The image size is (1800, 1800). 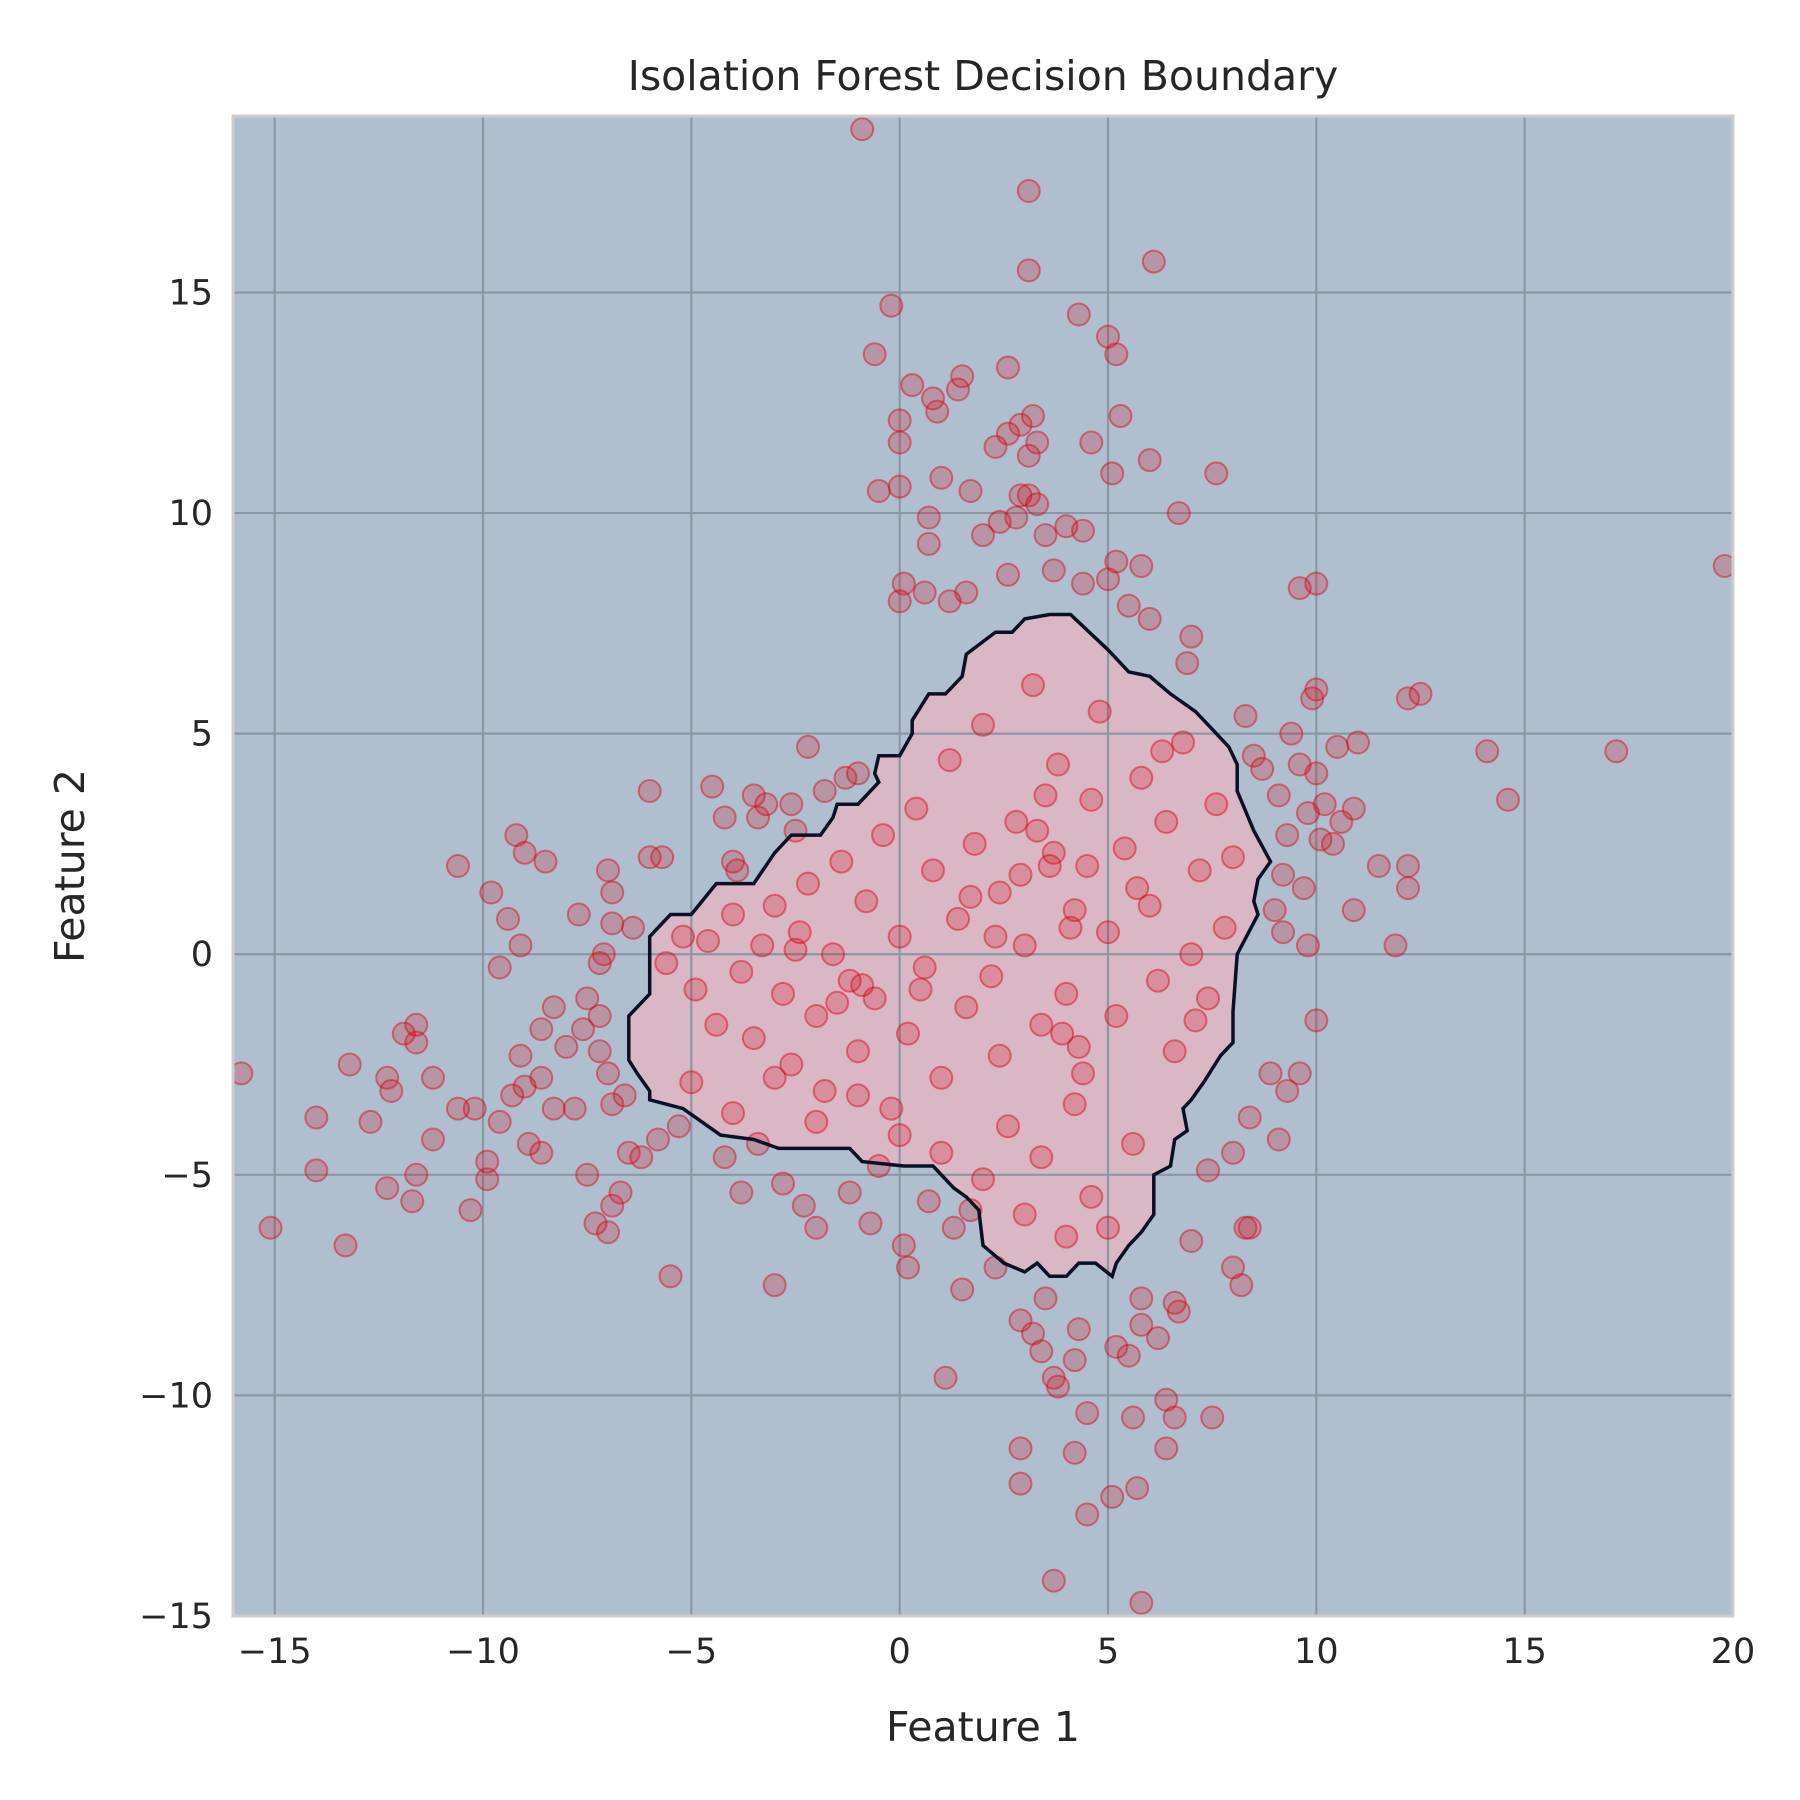 I want to click on x-tick-label: 20, so click(x=1733, y=1652).